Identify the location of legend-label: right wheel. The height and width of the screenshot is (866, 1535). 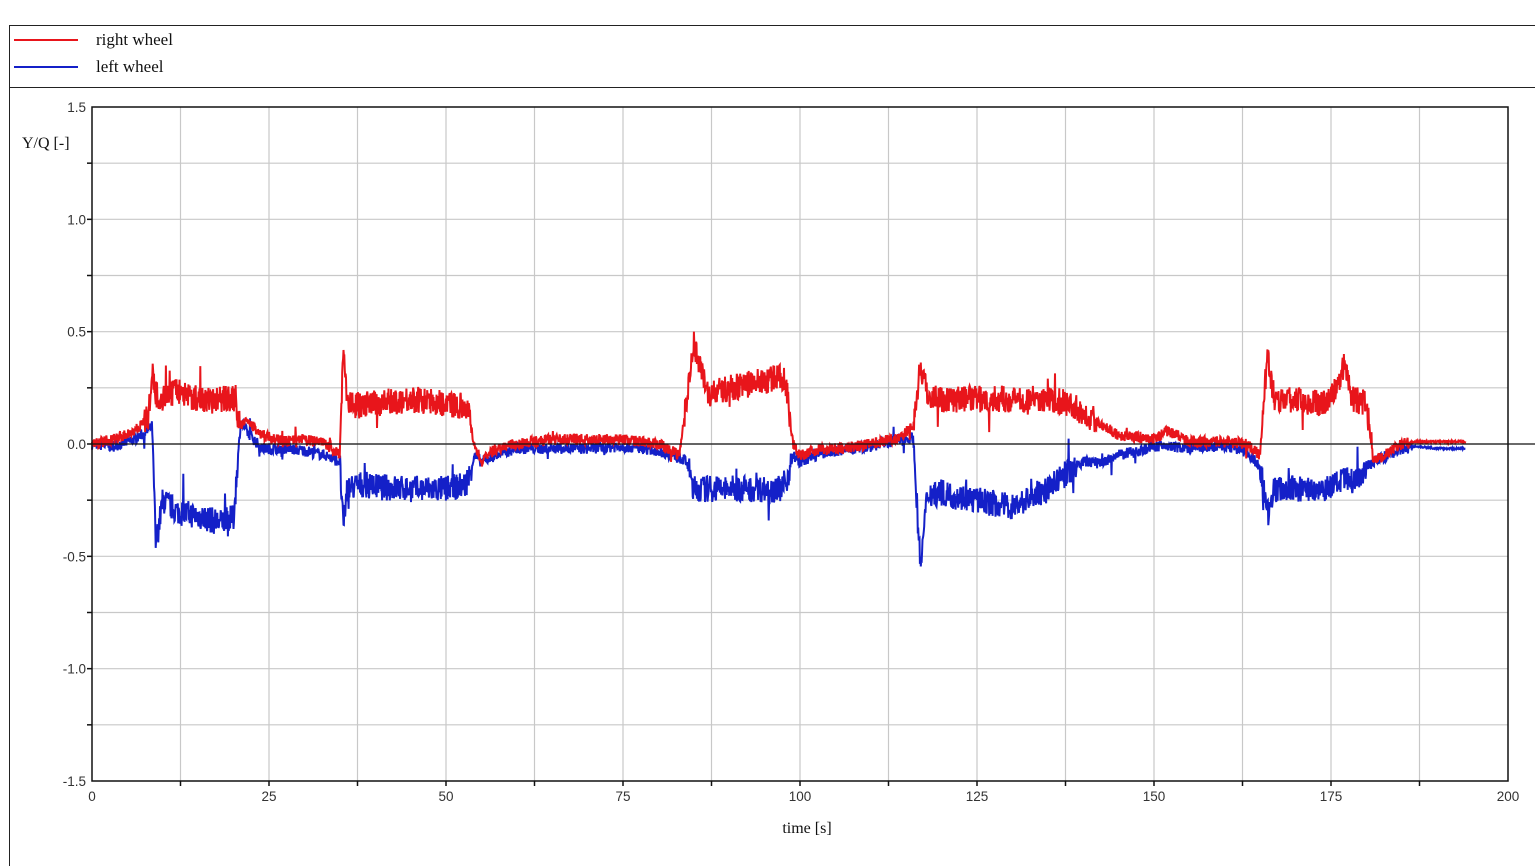
(134, 39).